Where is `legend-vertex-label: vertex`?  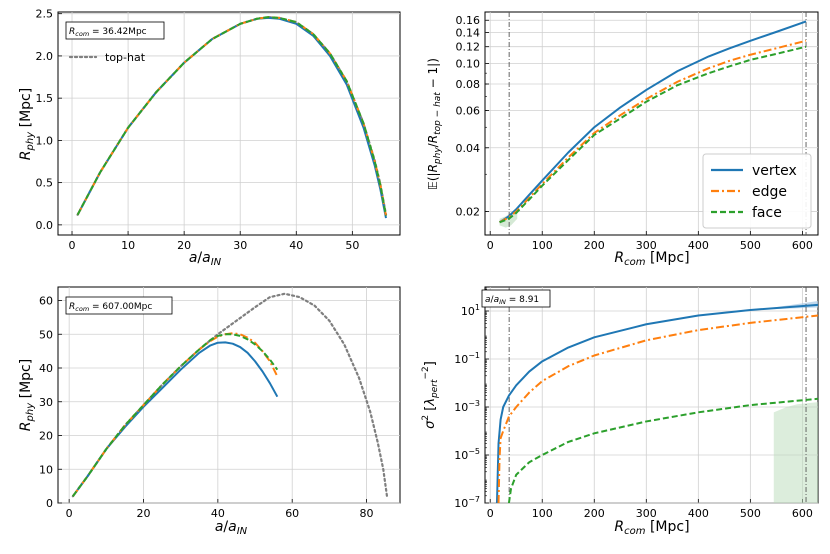
legend-vertex-label: vertex is located at coordinates (774, 171).